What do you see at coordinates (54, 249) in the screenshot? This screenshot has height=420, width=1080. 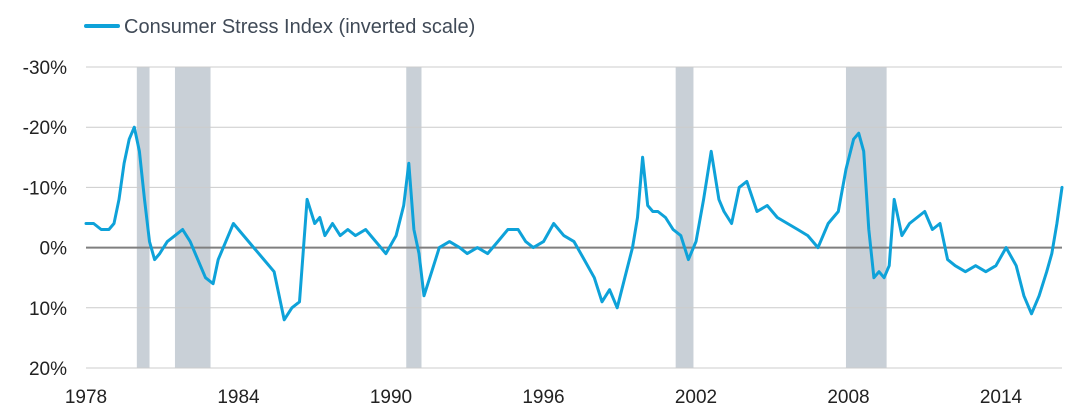 I see `y-tick-label: 0%` at bounding box center [54, 249].